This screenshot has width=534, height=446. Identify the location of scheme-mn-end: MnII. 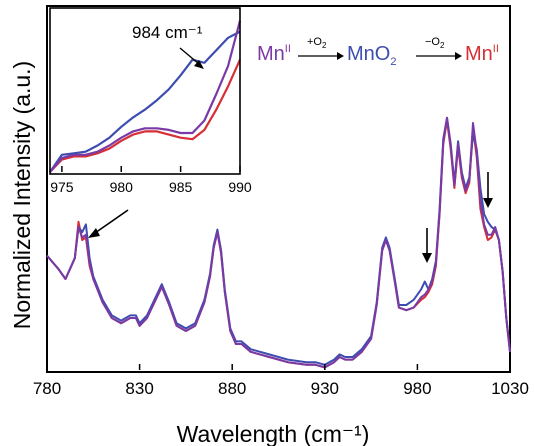
(482, 54).